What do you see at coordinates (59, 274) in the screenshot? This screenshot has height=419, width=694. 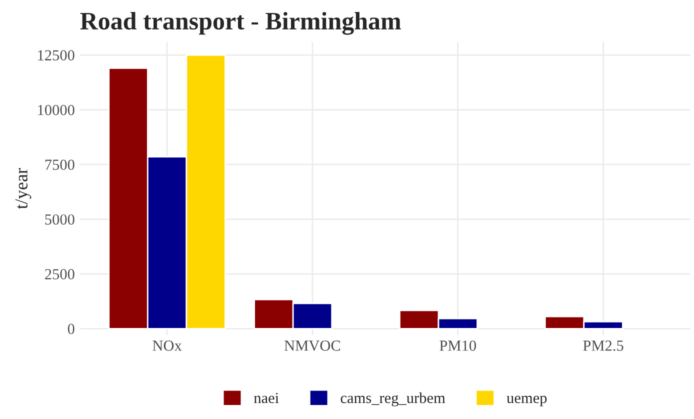 I see `y-tick-label: 2500` at bounding box center [59, 274].